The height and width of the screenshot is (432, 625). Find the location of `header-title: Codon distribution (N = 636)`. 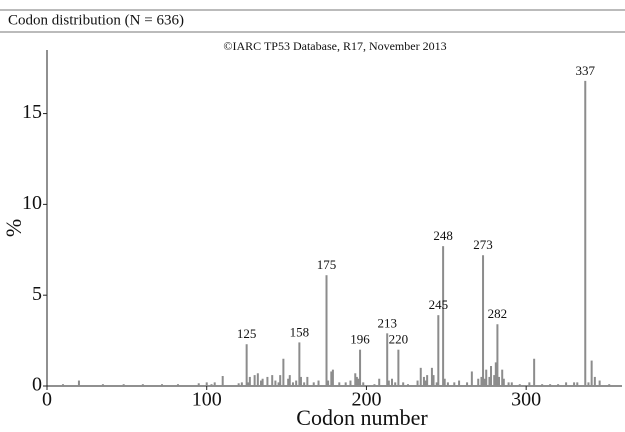

header-title: Codon distribution (N = 636) is located at coordinates (96, 20).